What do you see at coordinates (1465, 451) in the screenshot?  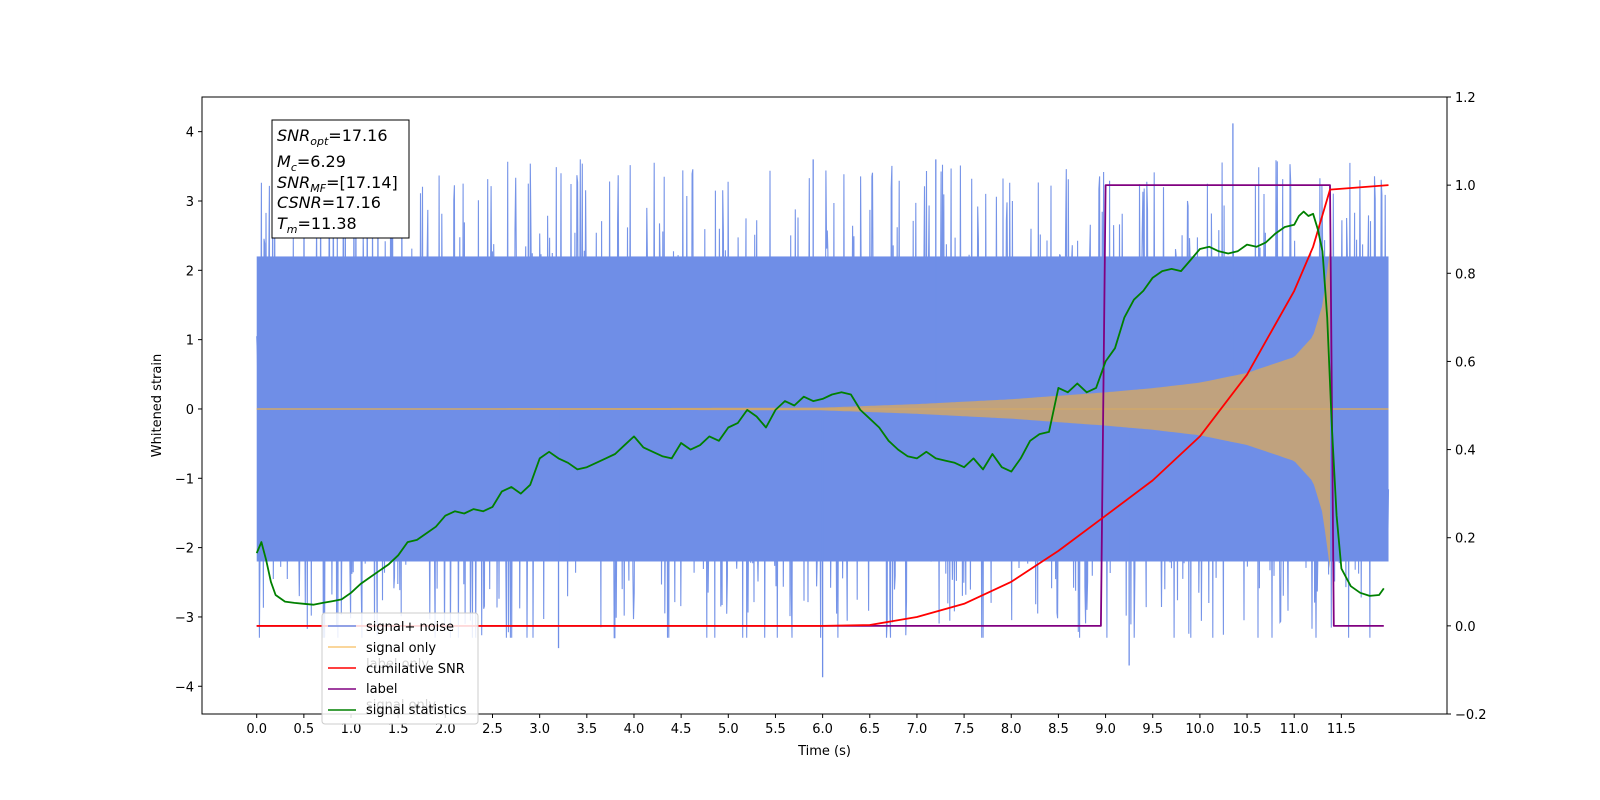 I see `y2-tick-label: 0.4` at bounding box center [1465, 451].